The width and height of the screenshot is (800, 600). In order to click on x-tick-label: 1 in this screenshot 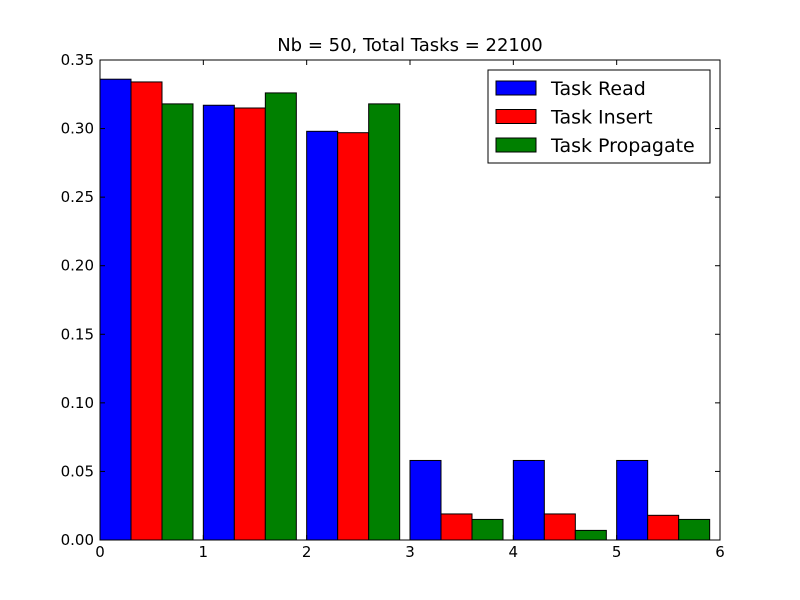, I will do `click(204, 552)`.